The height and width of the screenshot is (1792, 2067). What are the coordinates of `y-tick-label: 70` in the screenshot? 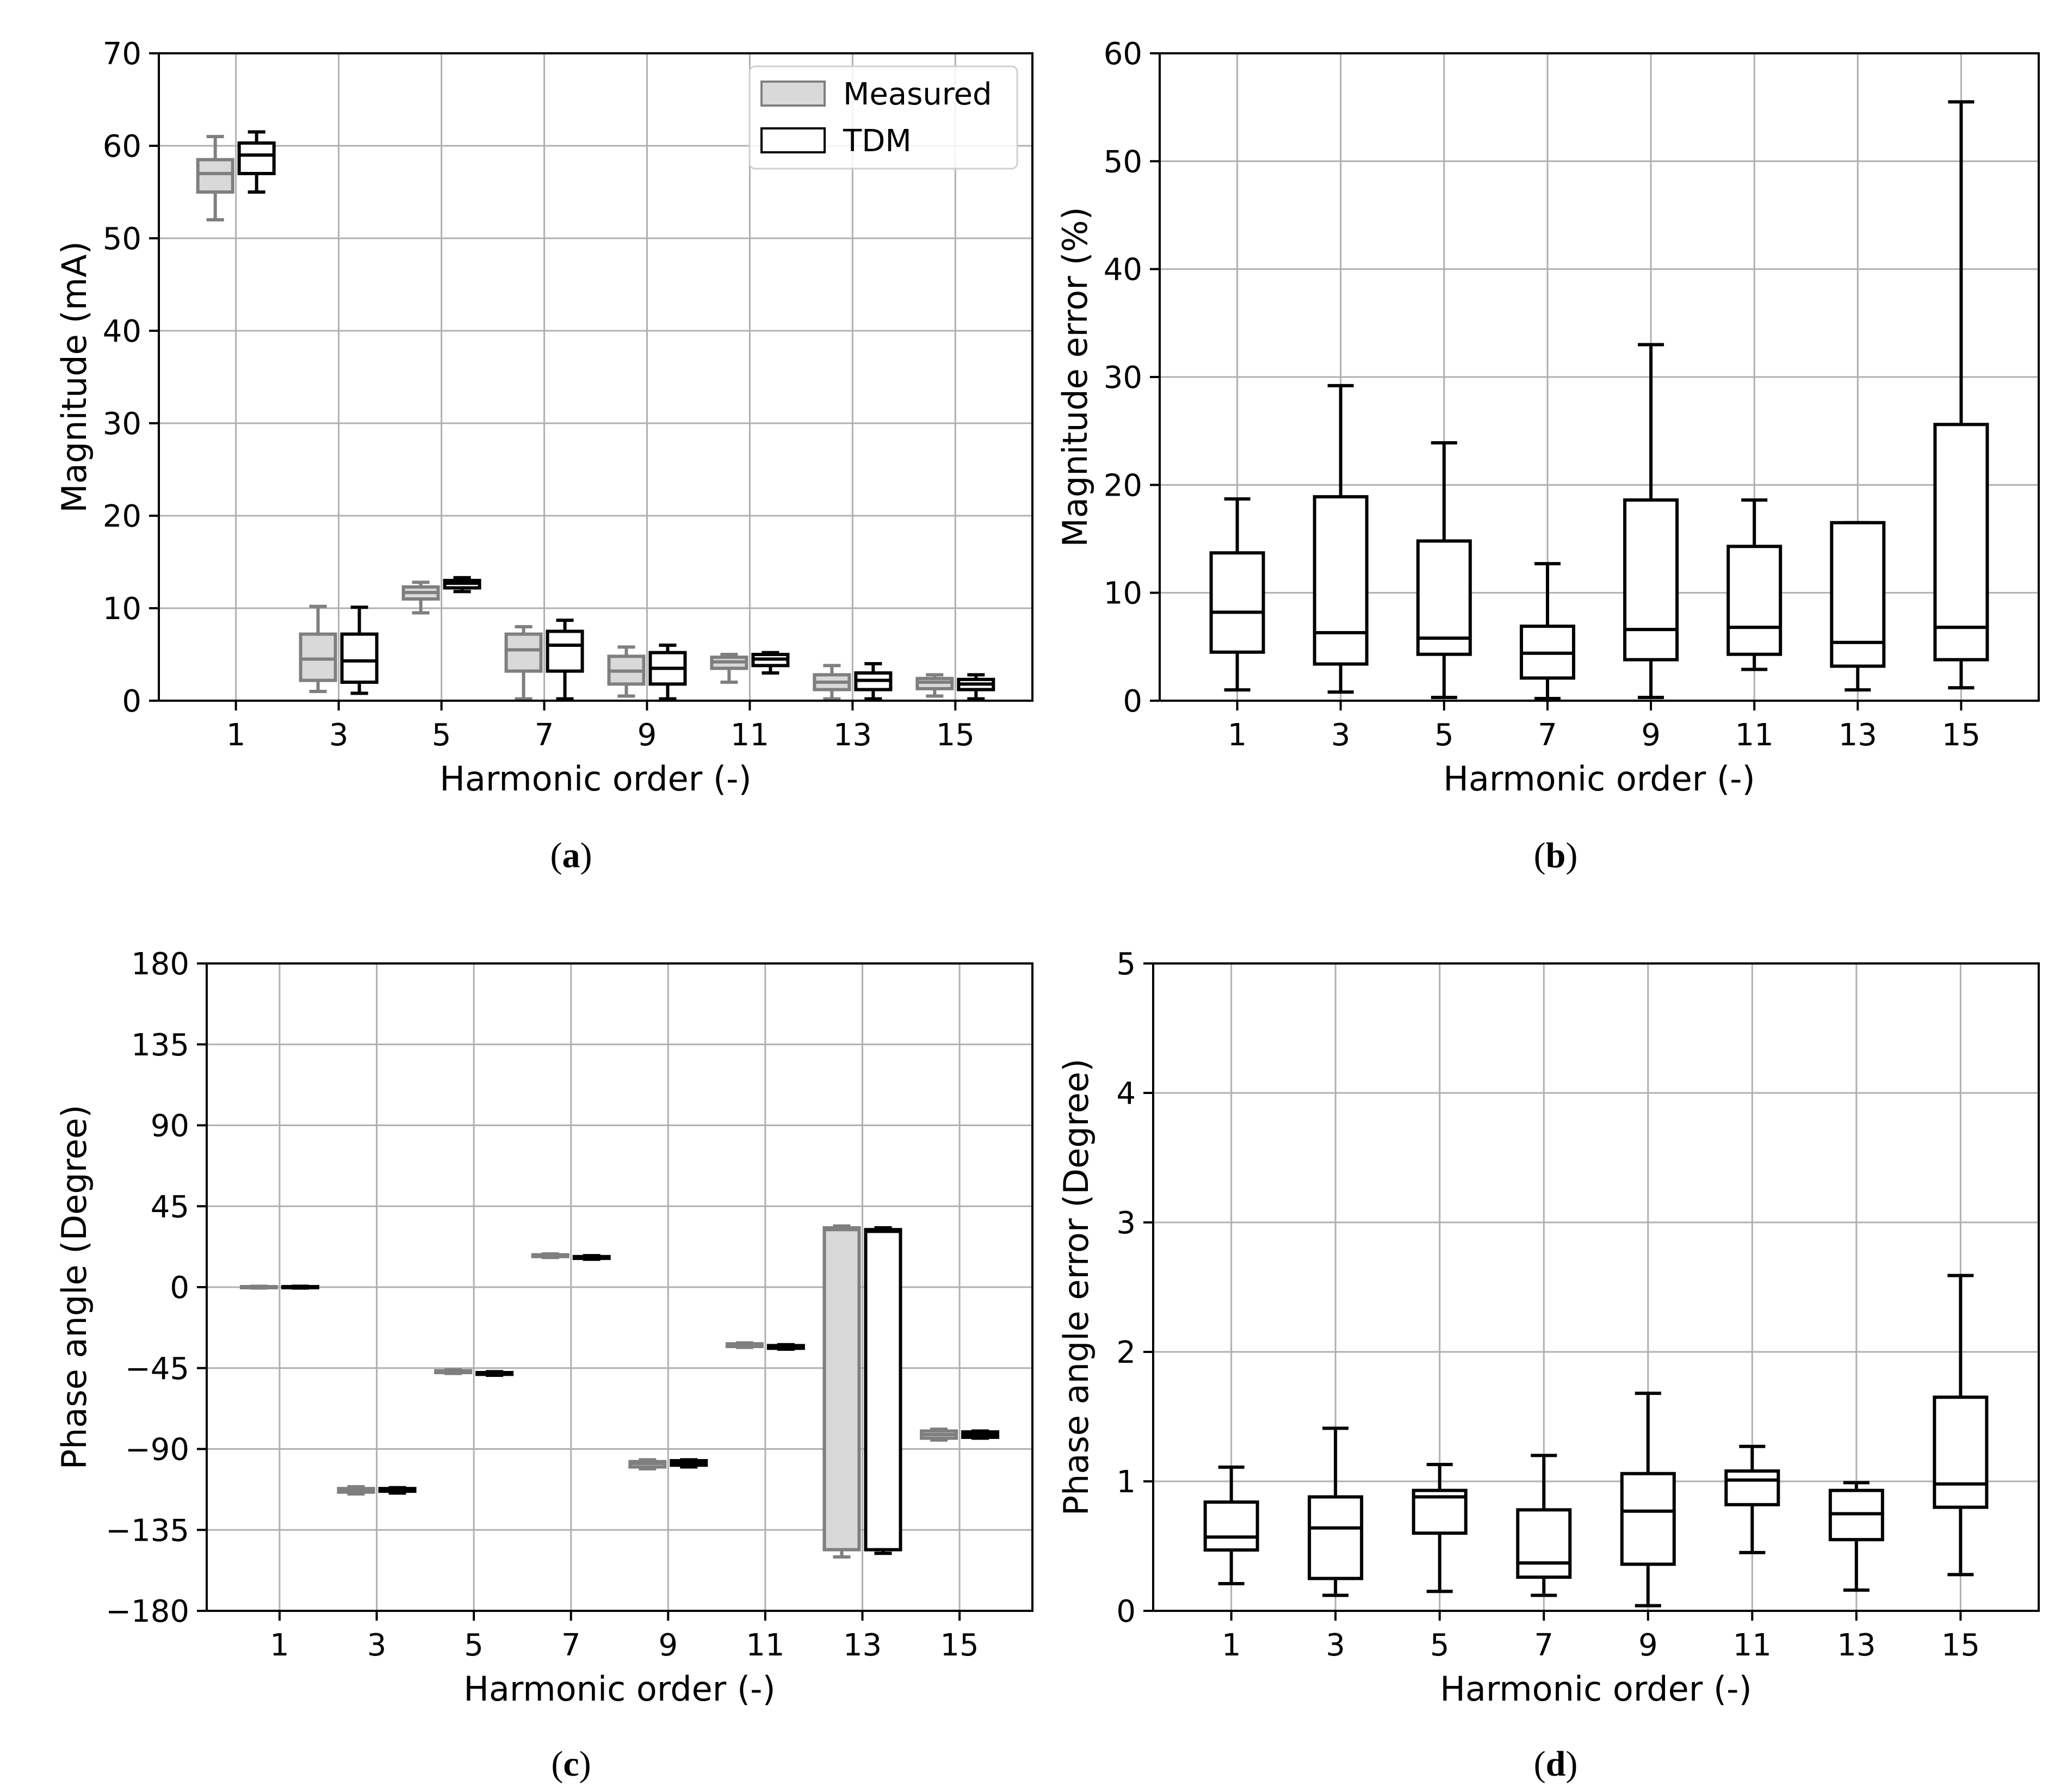 It's located at (122, 54).